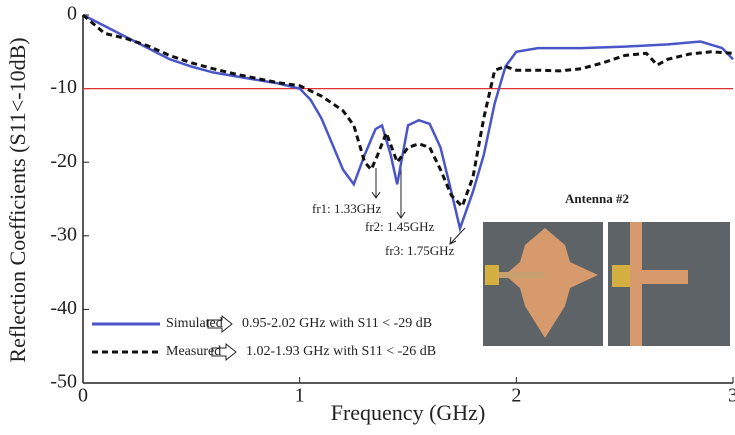  What do you see at coordinates (400, 226) in the screenshot?
I see `annotation: fr2: 1.45GHz` at bounding box center [400, 226].